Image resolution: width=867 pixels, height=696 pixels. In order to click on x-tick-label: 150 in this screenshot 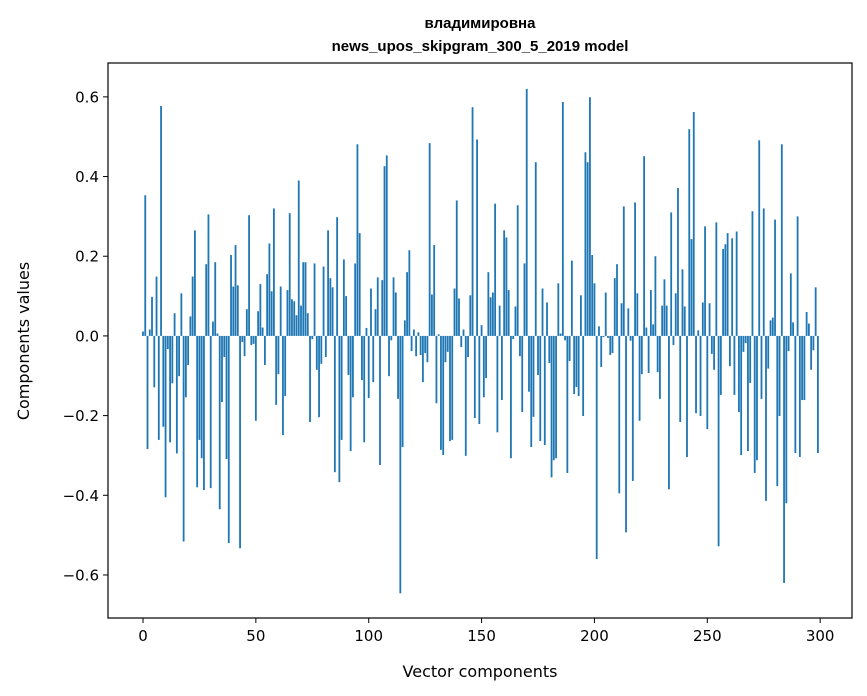, I will do `click(481, 636)`.